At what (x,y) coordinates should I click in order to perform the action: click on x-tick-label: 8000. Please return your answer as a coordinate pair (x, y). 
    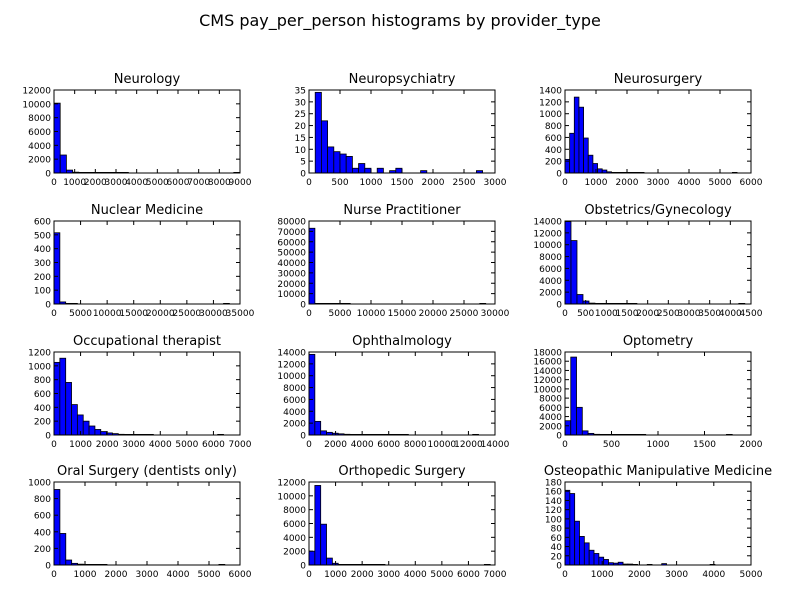
    Looking at the image, I should click on (415, 445).